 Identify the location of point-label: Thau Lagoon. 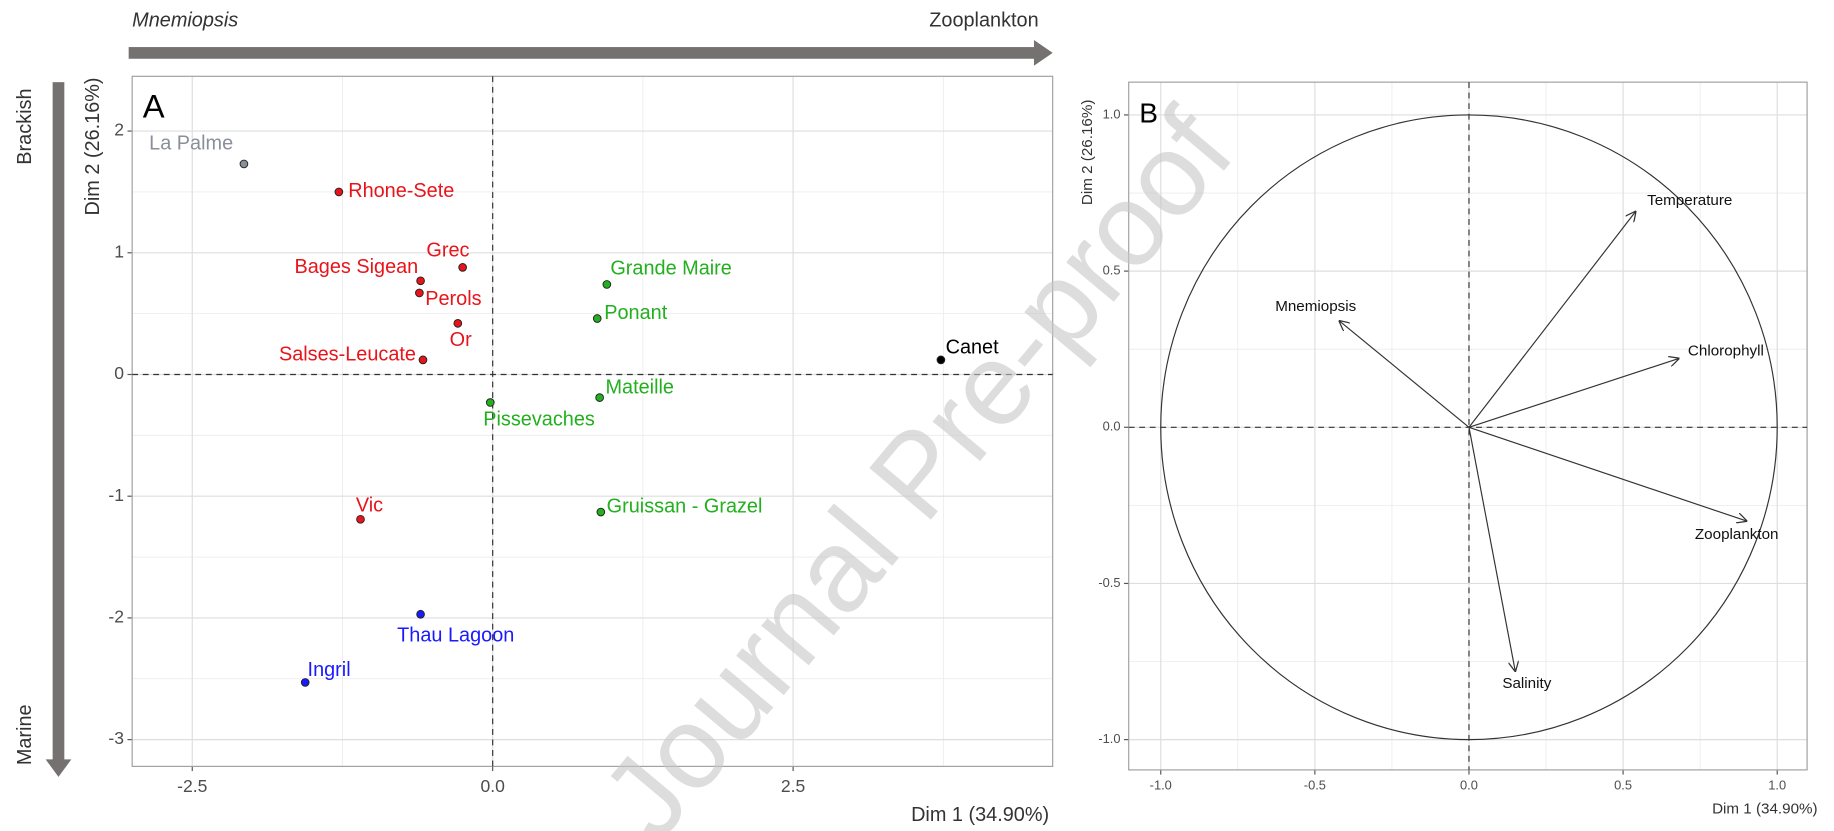
(455, 636).